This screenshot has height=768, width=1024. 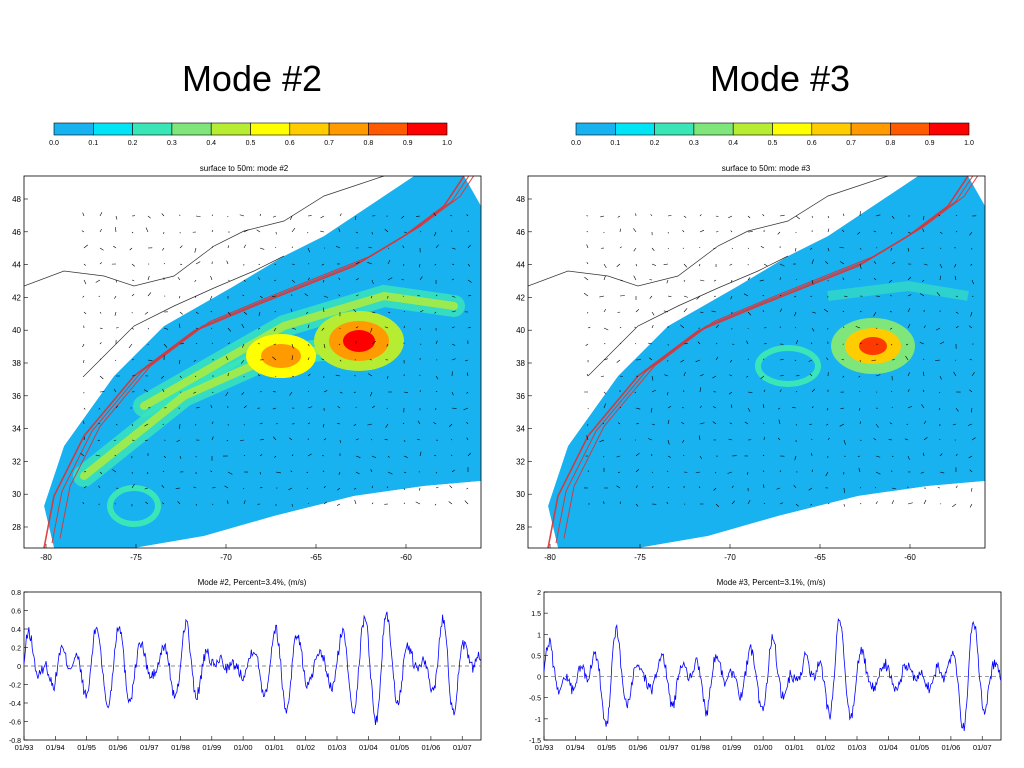 I want to click on x-tick-label: 01/03, so click(x=857, y=747).